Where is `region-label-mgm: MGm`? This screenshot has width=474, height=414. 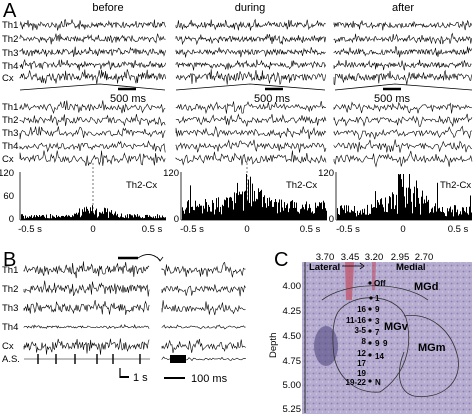 region-label-mgm: MGm is located at coordinates (432, 348).